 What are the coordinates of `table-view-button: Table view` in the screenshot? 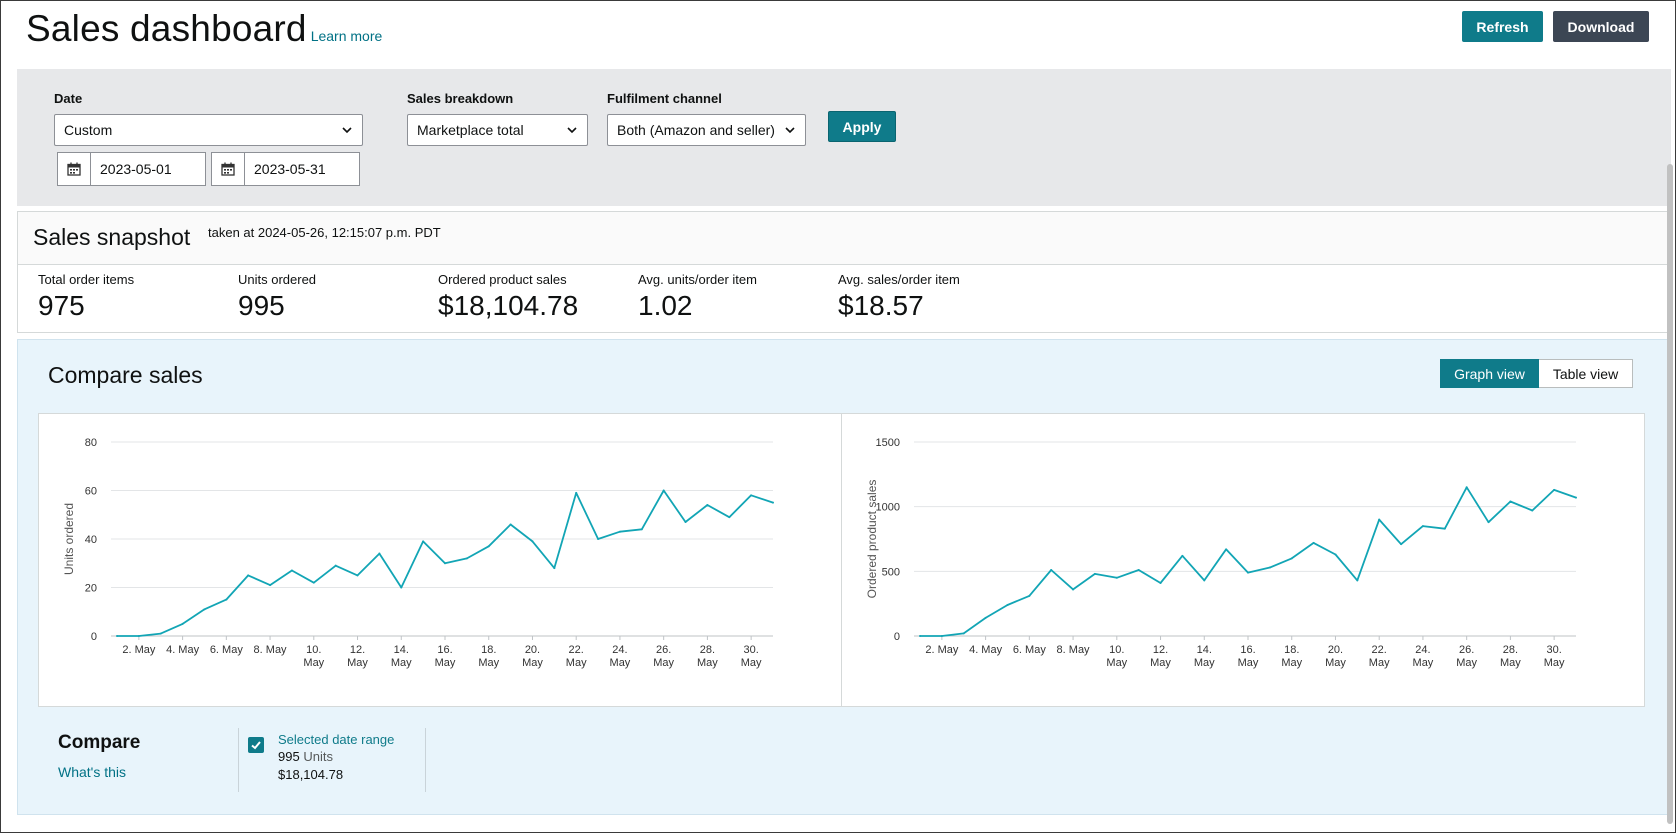 It's located at (1586, 373).